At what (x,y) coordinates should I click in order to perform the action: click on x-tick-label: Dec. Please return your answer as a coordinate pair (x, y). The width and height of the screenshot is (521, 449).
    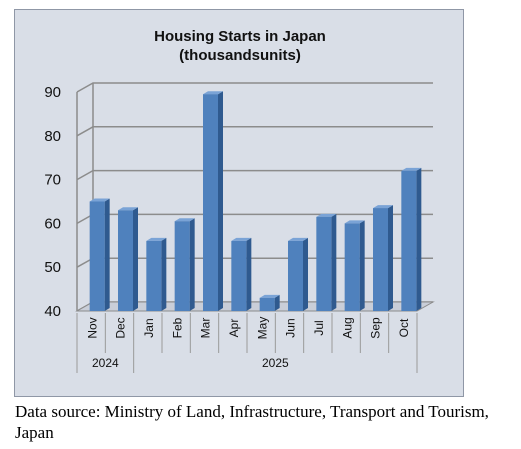
    Looking at the image, I should click on (121, 327).